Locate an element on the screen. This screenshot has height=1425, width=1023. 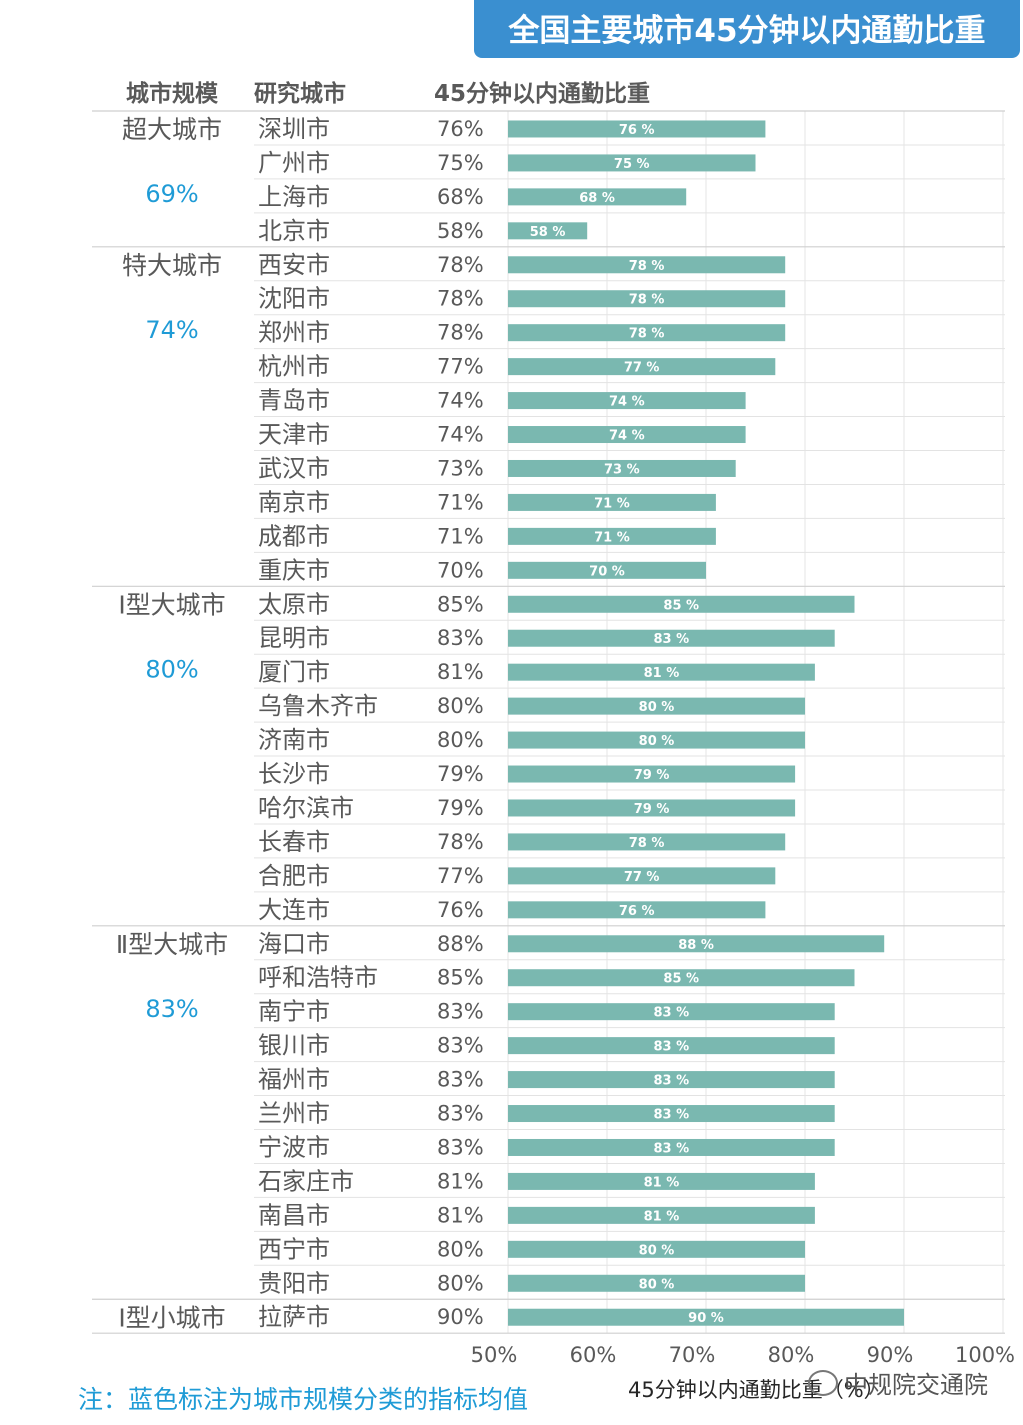
city-name: 成都市 is located at coordinates (294, 536).